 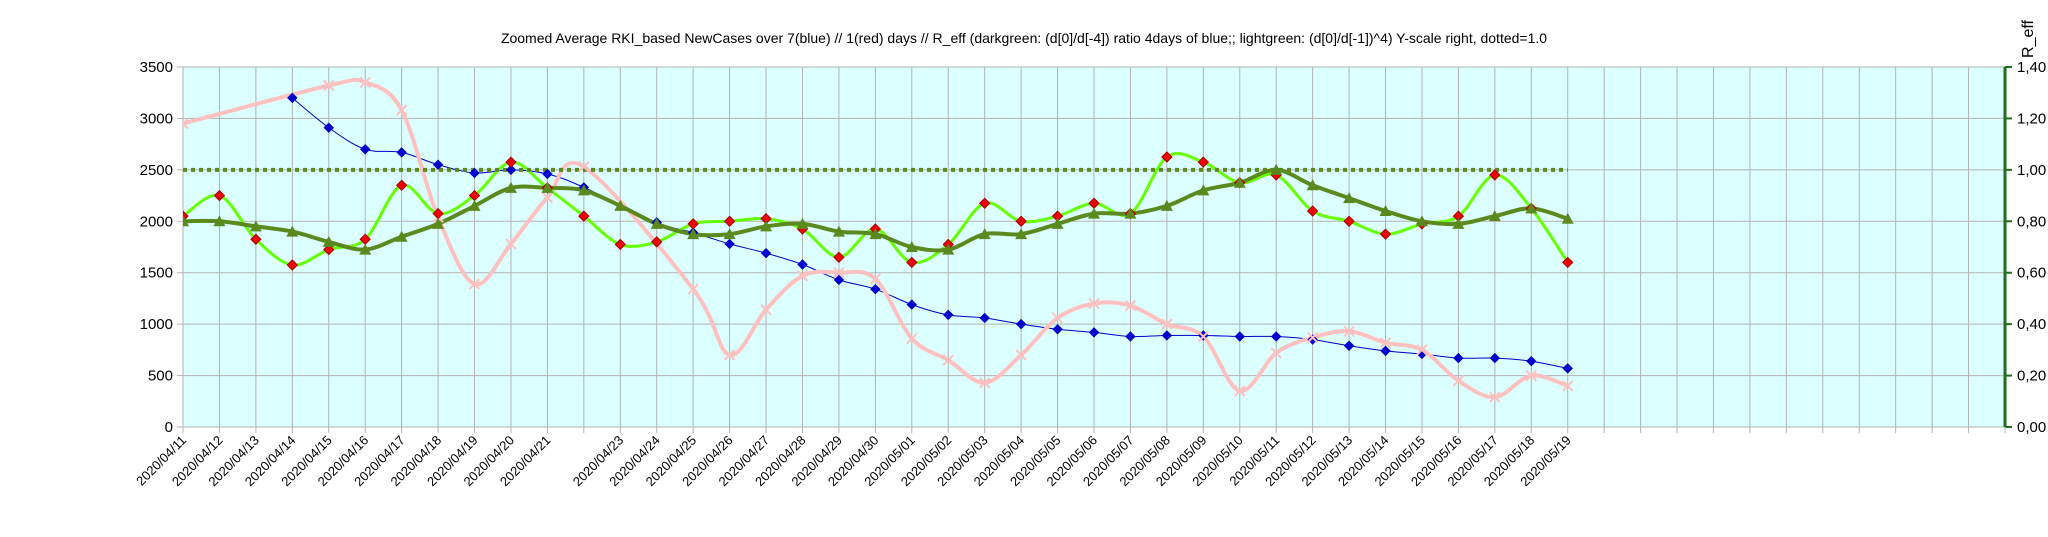 What do you see at coordinates (2031, 427) in the screenshot?
I see `y2-tick-label: 0,00` at bounding box center [2031, 427].